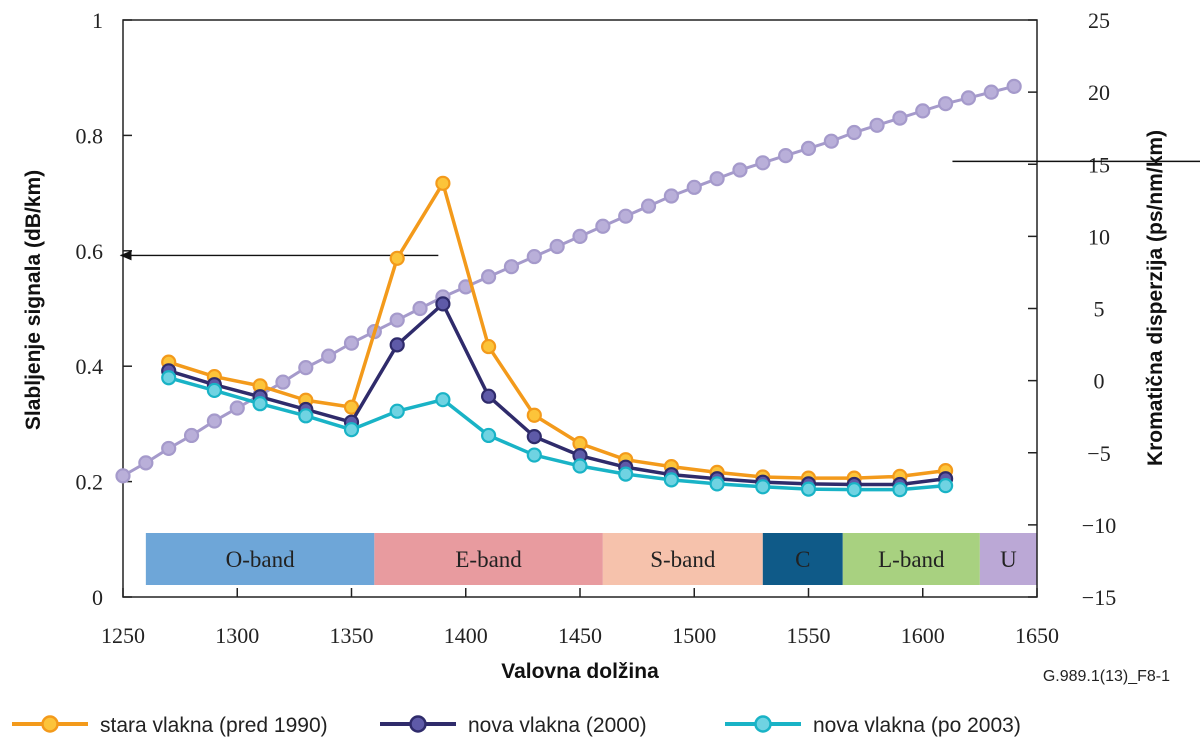 The width and height of the screenshot is (1200, 750). What do you see at coordinates (1099, 20) in the screenshot?
I see `y-right-tick-label: 25` at bounding box center [1099, 20].